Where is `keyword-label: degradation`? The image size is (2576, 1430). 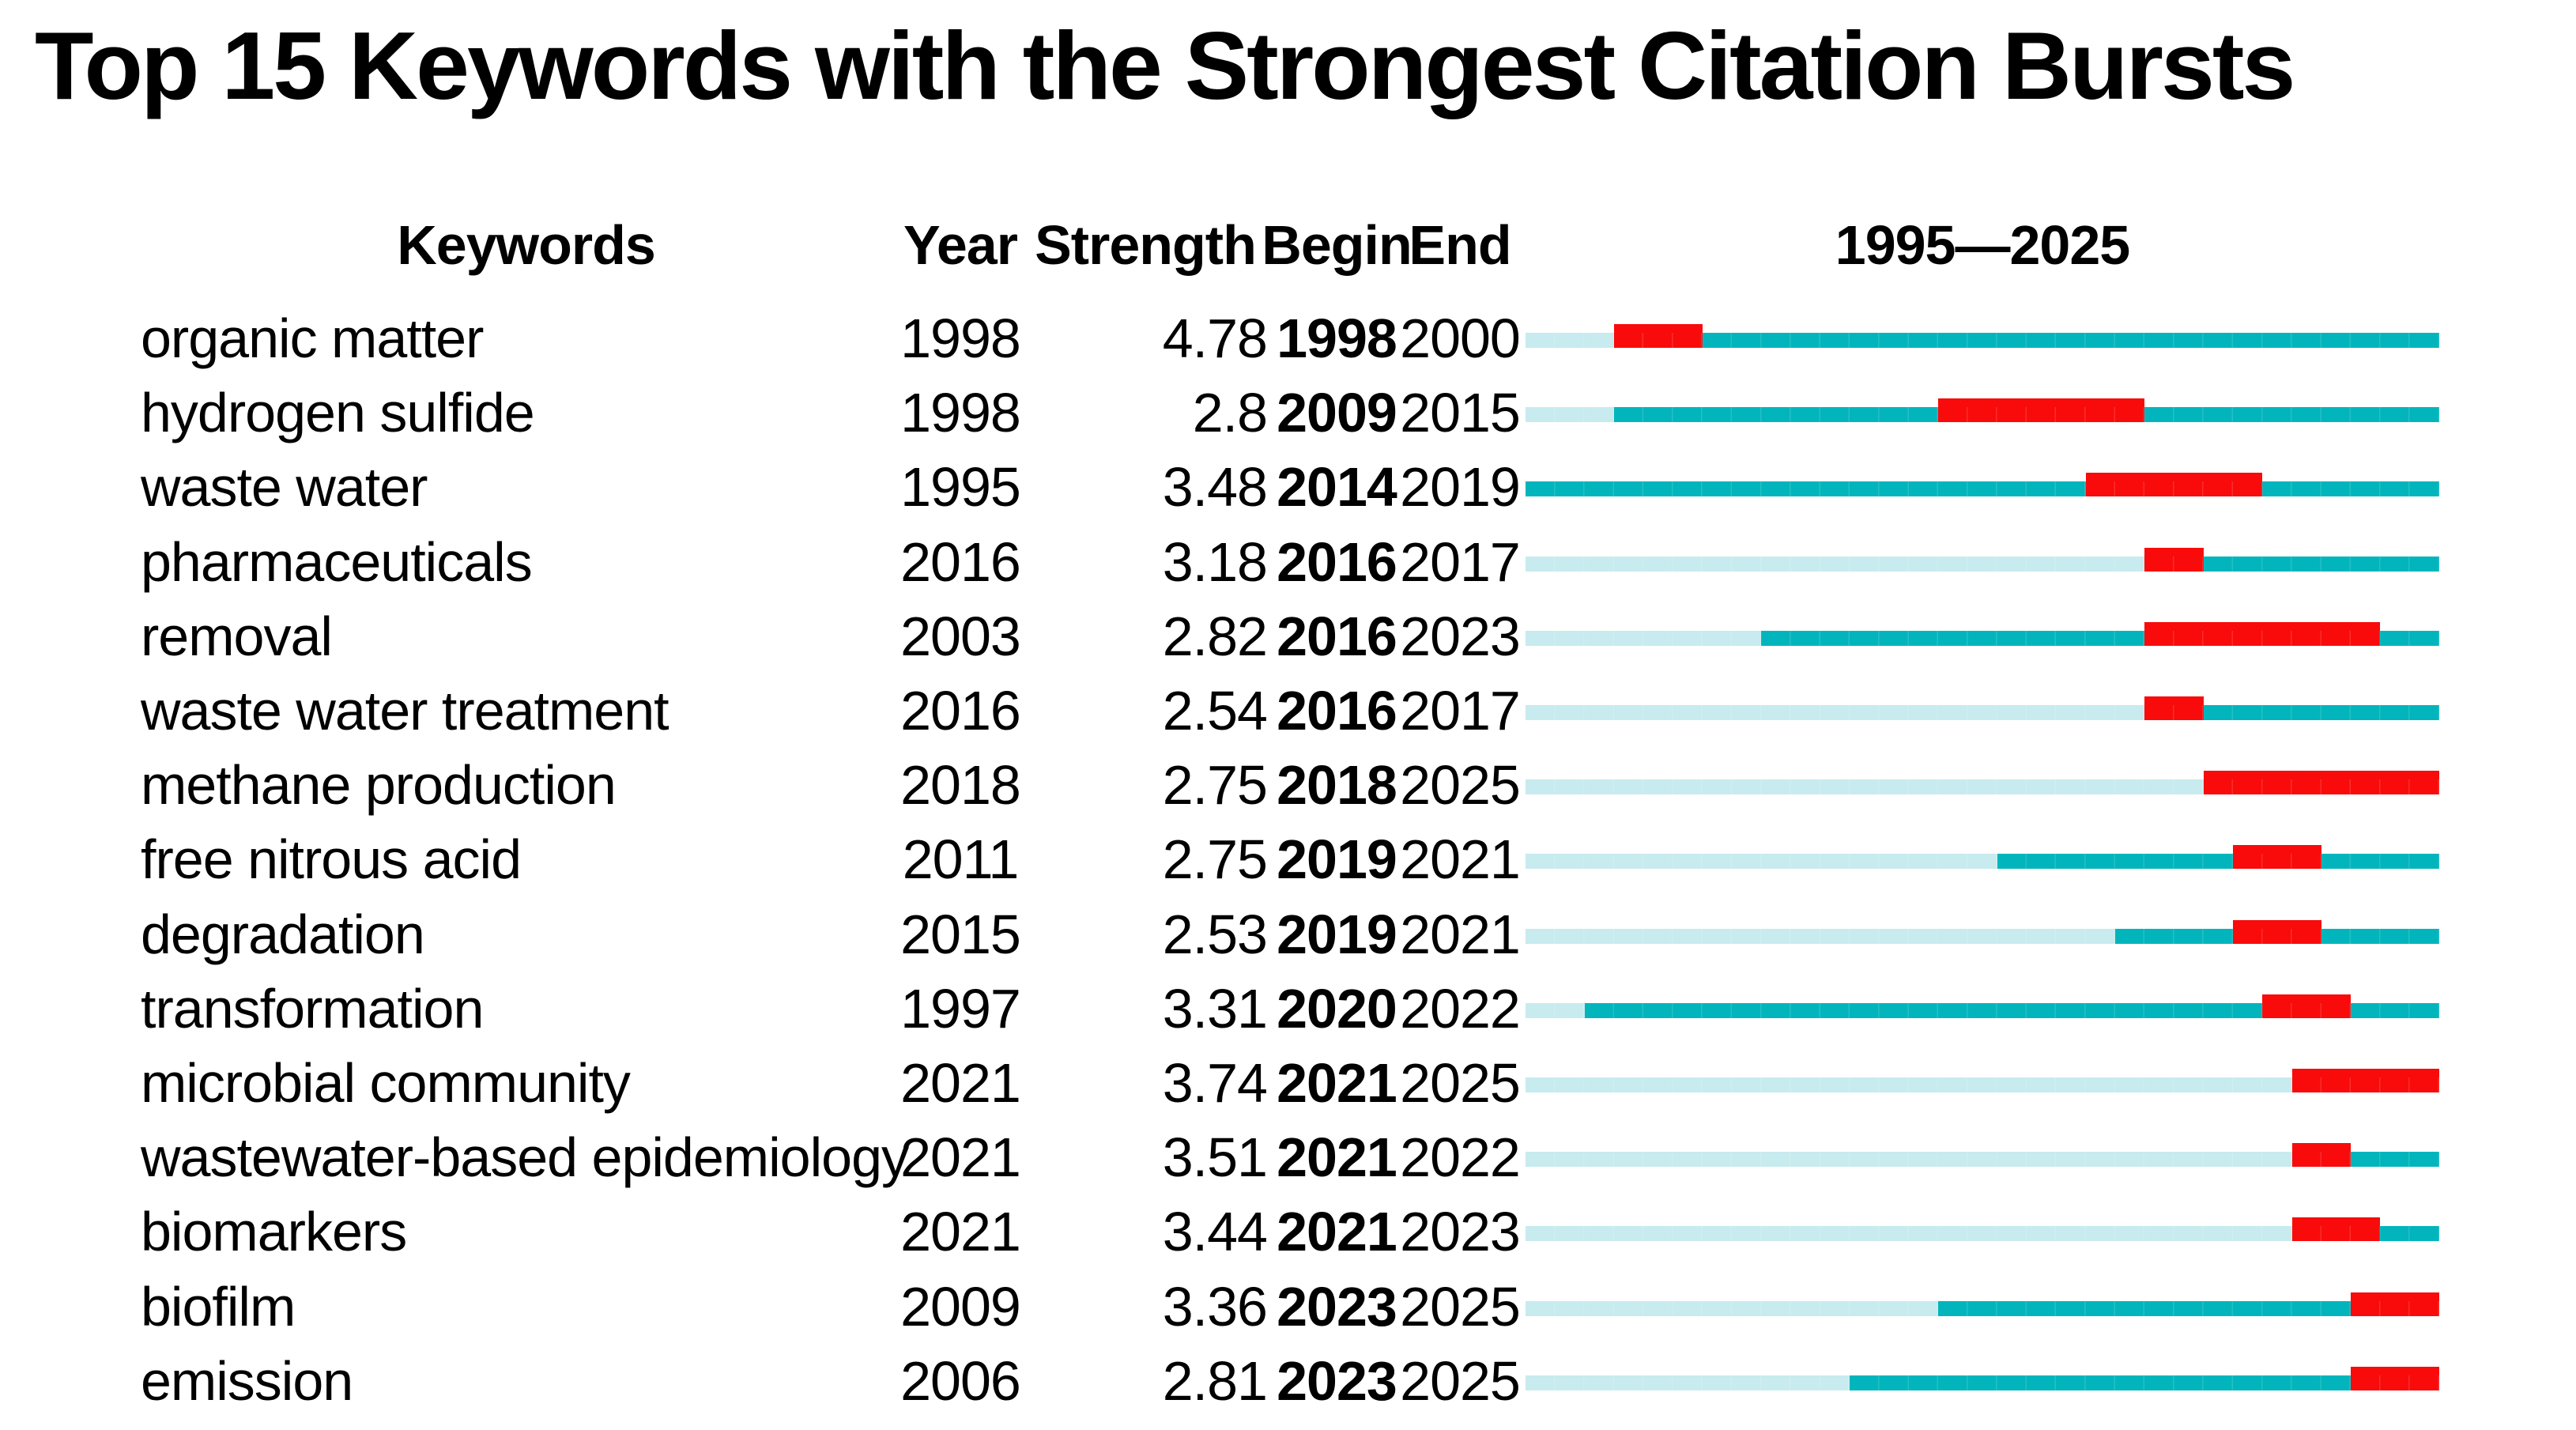 keyword-label: degradation is located at coordinates (283, 934).